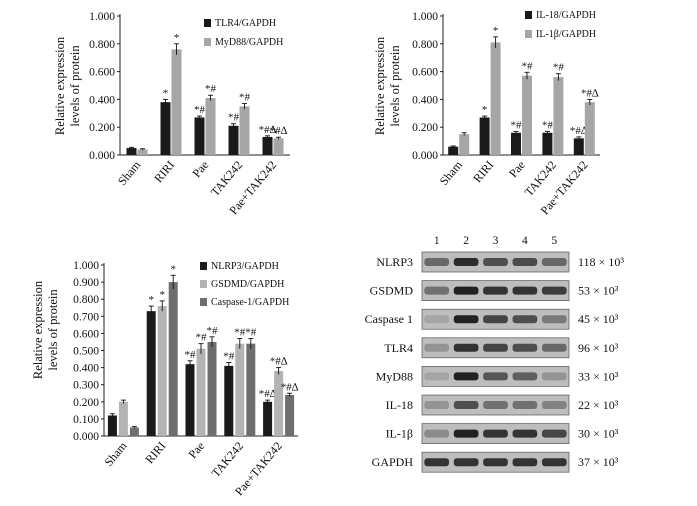  I want to click on category-label: Sham, so click(115, 453).